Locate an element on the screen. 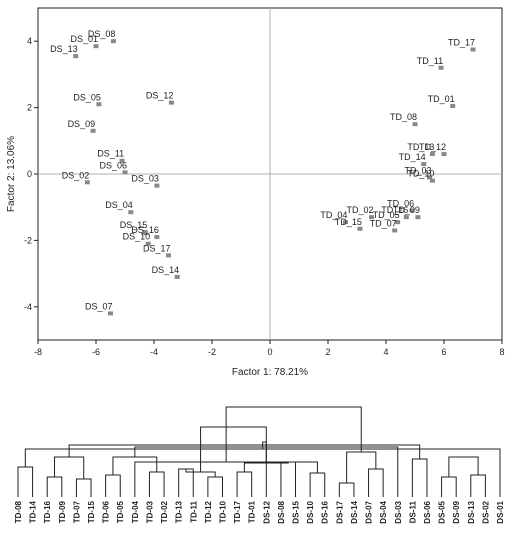 The image size is (512, 550). point-label: DS_12 is located at coordinates (160, 96).